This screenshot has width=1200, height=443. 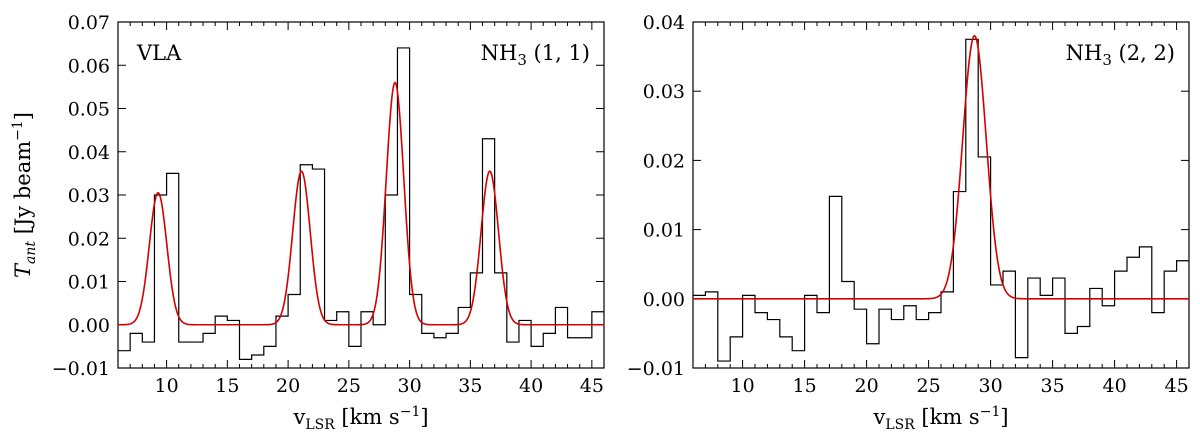 I want to click on y-tick-label: 0.06, so click(x=89, y=66).